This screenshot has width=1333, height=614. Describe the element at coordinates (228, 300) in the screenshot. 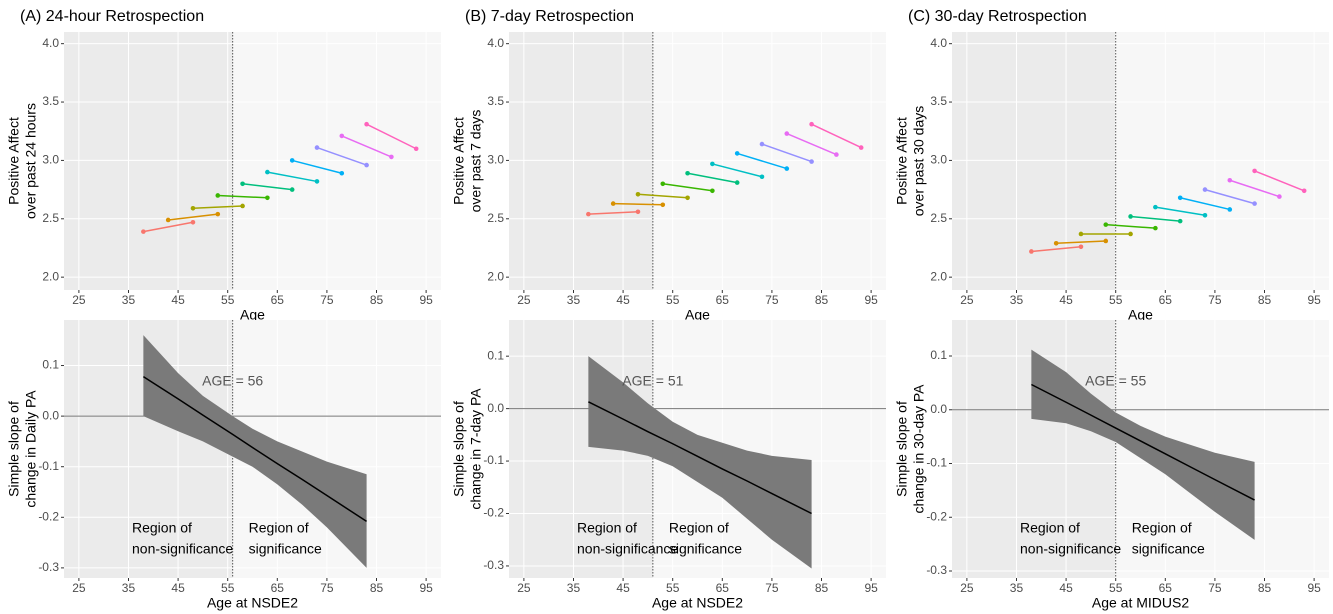

I see `x-tick-label: 55` at that location.